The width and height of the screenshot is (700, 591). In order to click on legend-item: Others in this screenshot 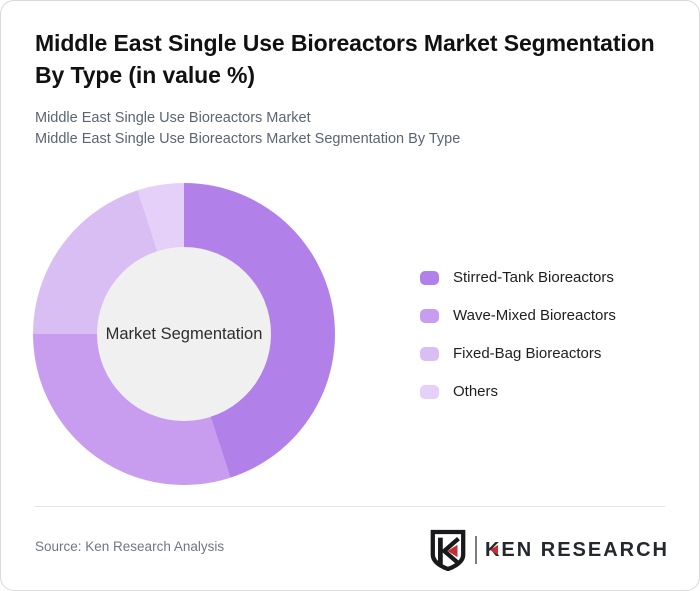, I will do `click(518, 391)`.